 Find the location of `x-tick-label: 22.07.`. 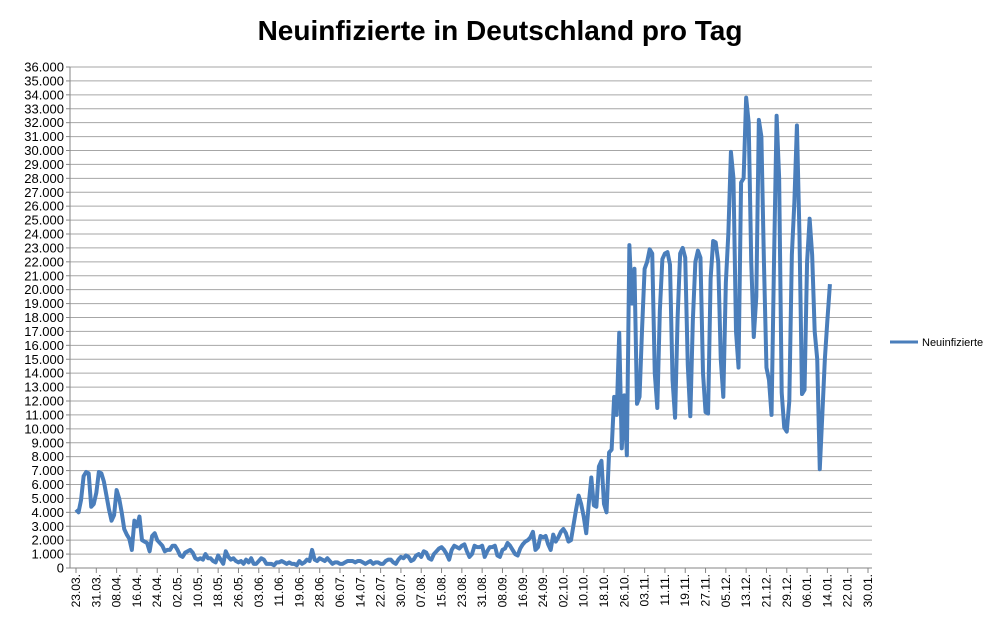

x-tick-label: 22.07. is located at coordinates (381, 590).